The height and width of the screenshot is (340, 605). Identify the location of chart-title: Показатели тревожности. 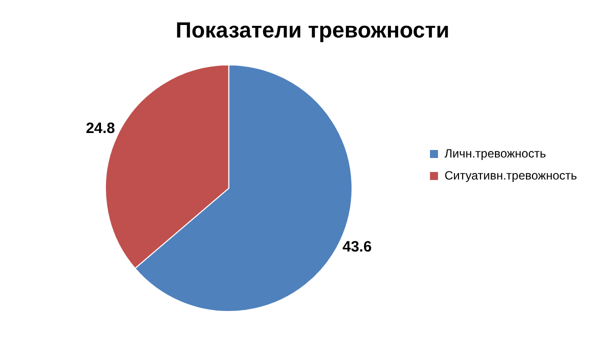
(313, 29).